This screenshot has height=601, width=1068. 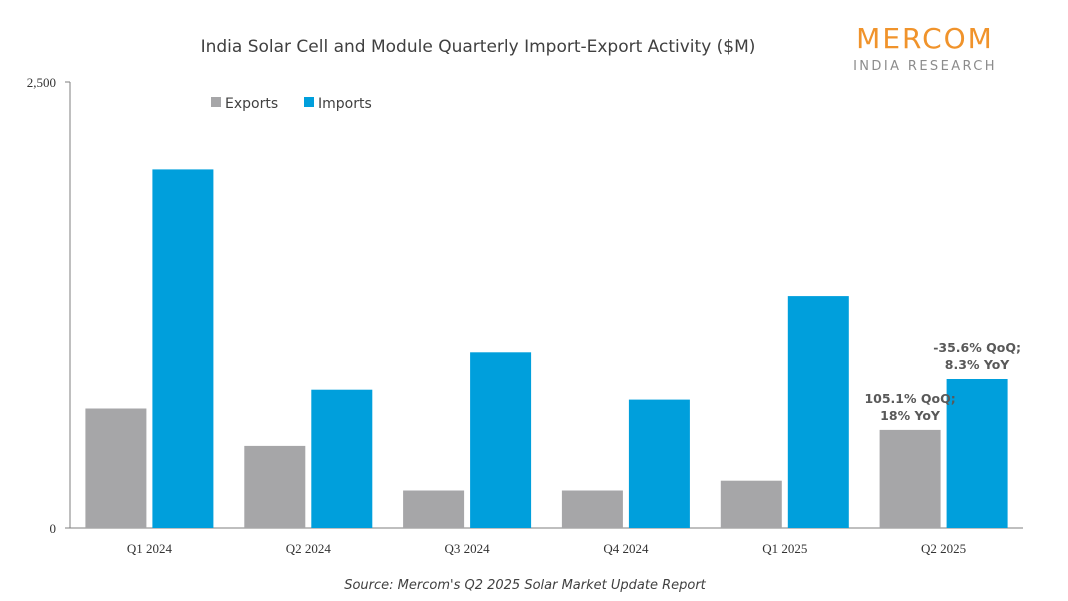 What do you see at coordinates (910, 478) in the screenshot?
I see `bar-exports-q2-2025` at bounding box center [910, 478].